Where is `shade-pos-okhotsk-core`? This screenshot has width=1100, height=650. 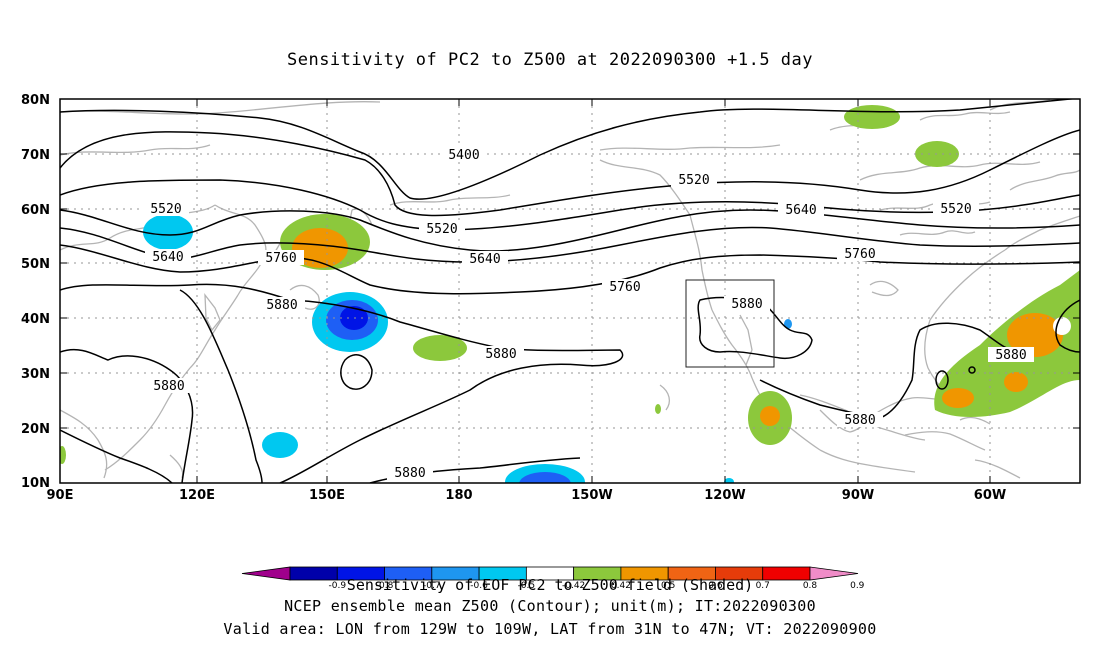 shade-pos-okhotsk-core is located at coordinates (320, 248).